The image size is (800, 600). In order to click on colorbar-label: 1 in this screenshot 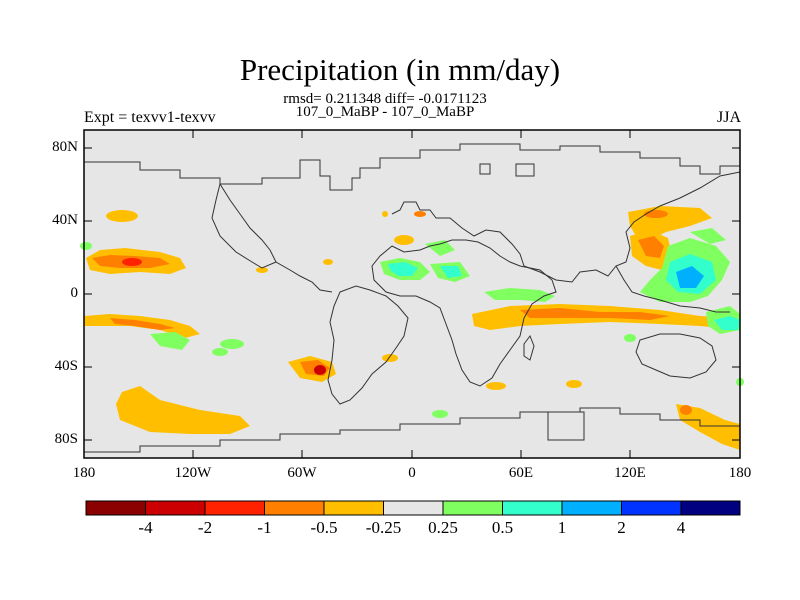, I will do `click(562, 527)`.